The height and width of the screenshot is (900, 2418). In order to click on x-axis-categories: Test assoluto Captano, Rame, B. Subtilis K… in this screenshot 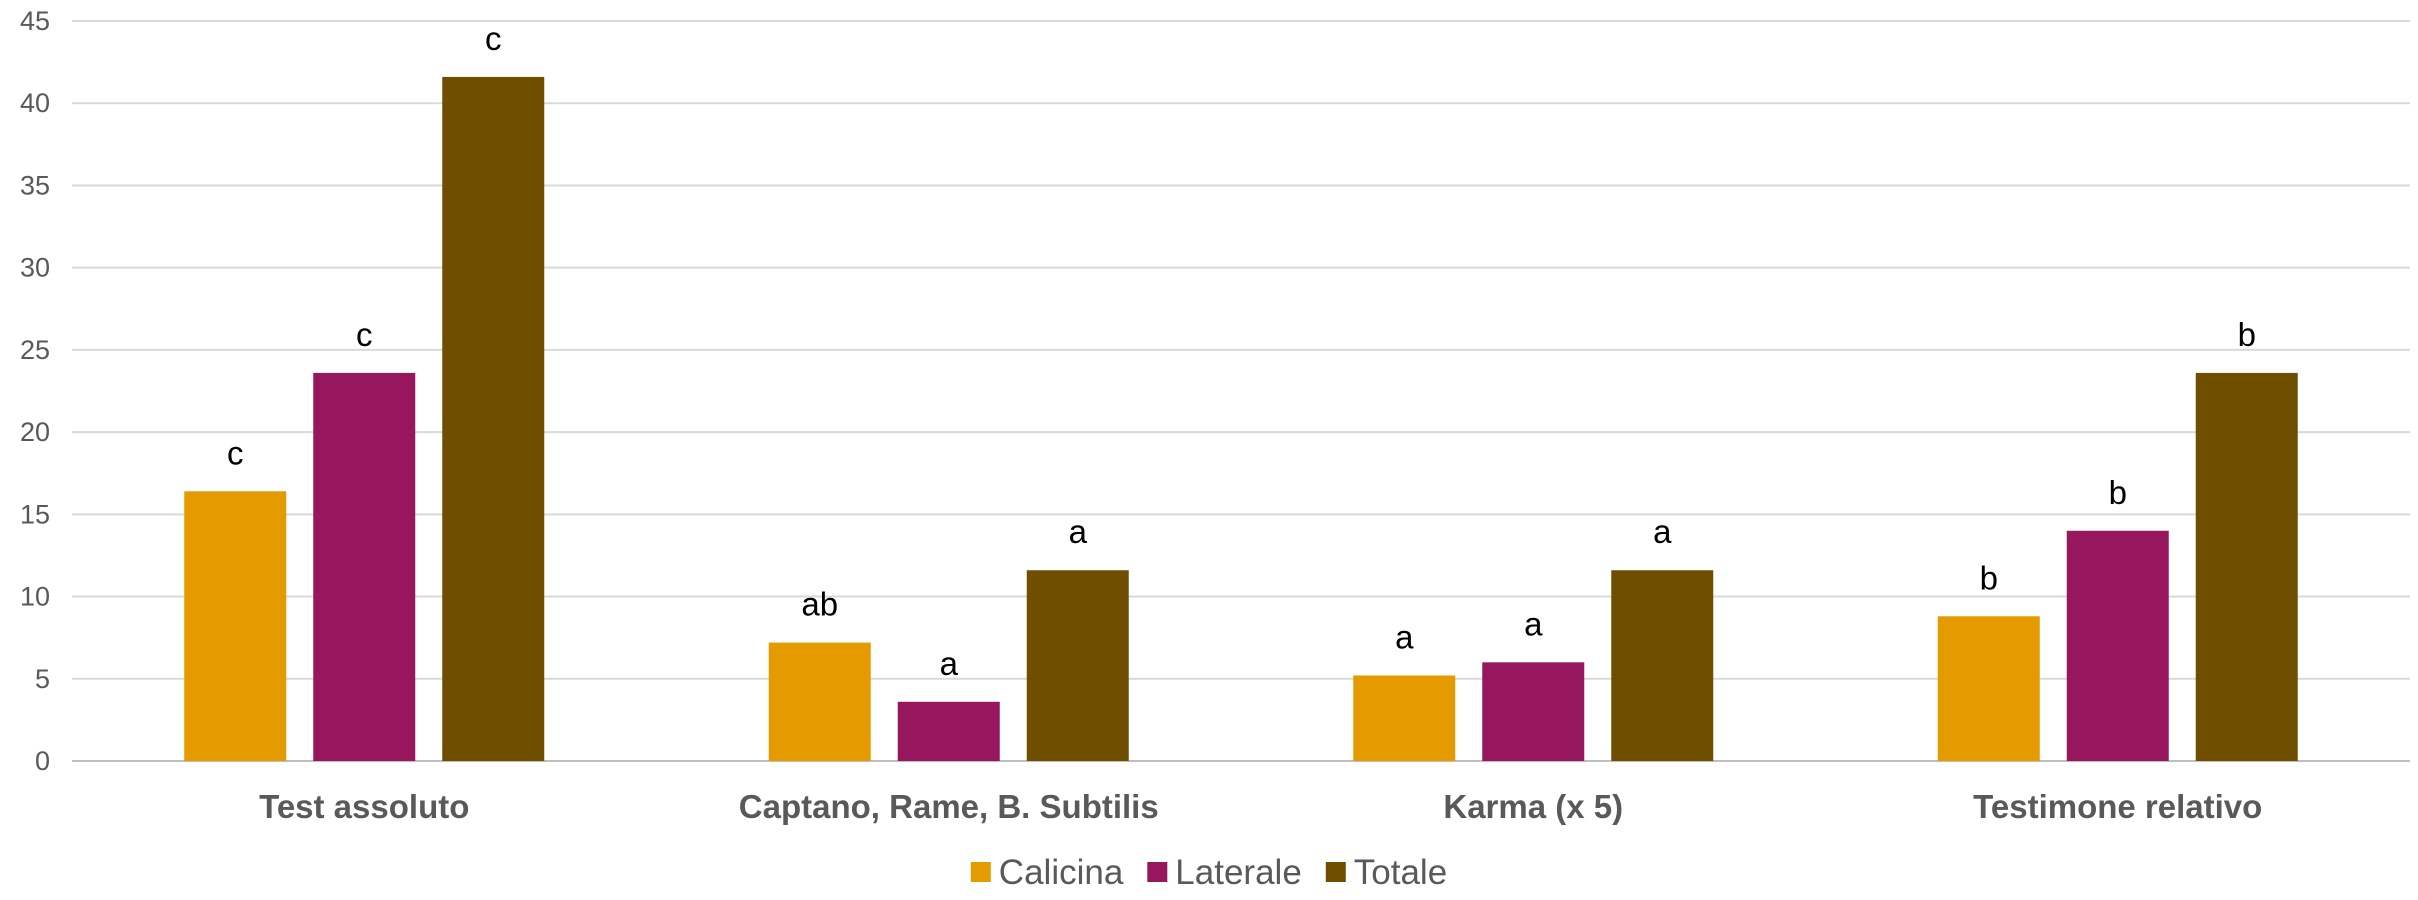, I will do `click(1260, 806)`.